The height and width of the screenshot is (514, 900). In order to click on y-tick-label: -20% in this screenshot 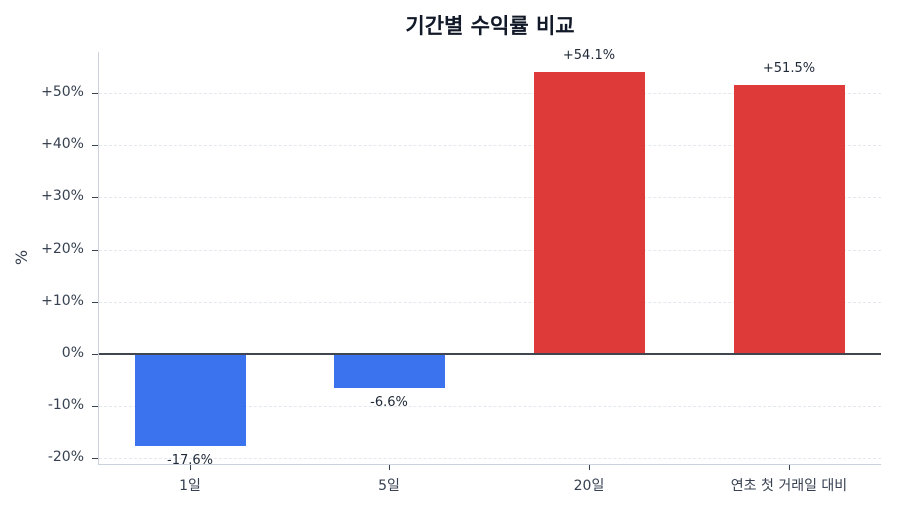, I will do `click(65, 457)`.